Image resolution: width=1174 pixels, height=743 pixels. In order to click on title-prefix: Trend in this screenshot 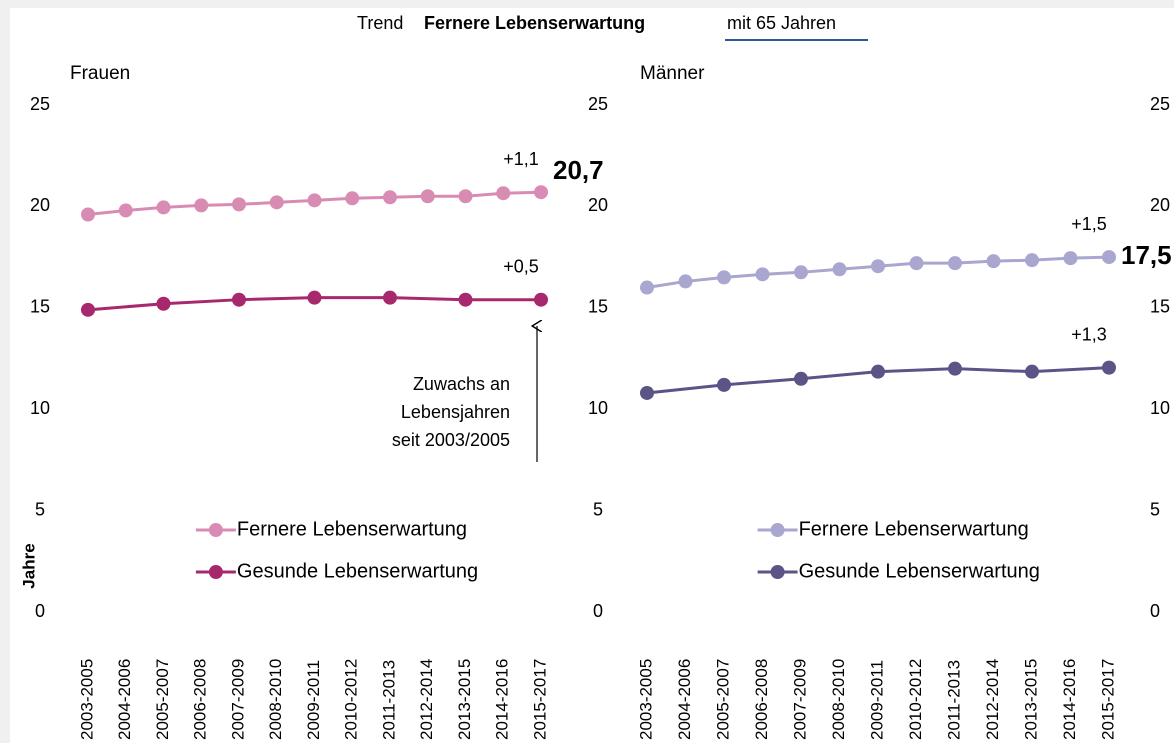, I will do `click(380, 23)`.